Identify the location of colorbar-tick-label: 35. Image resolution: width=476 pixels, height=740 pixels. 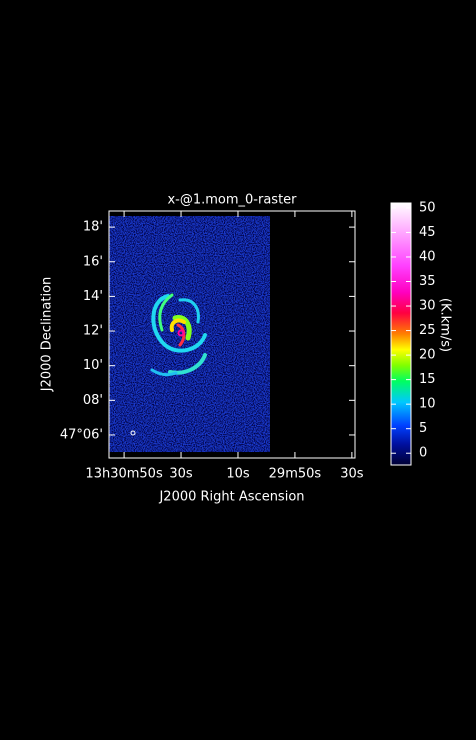
(427, 281).